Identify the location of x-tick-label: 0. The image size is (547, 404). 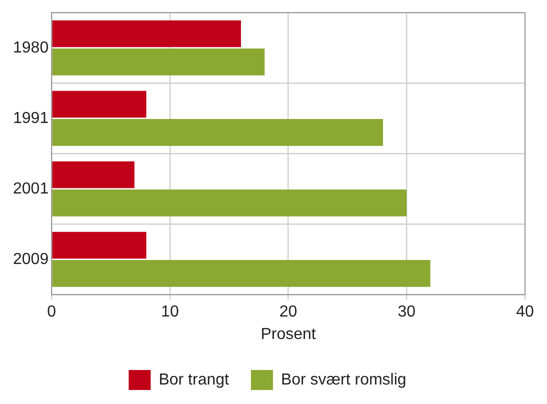
(51, 312).